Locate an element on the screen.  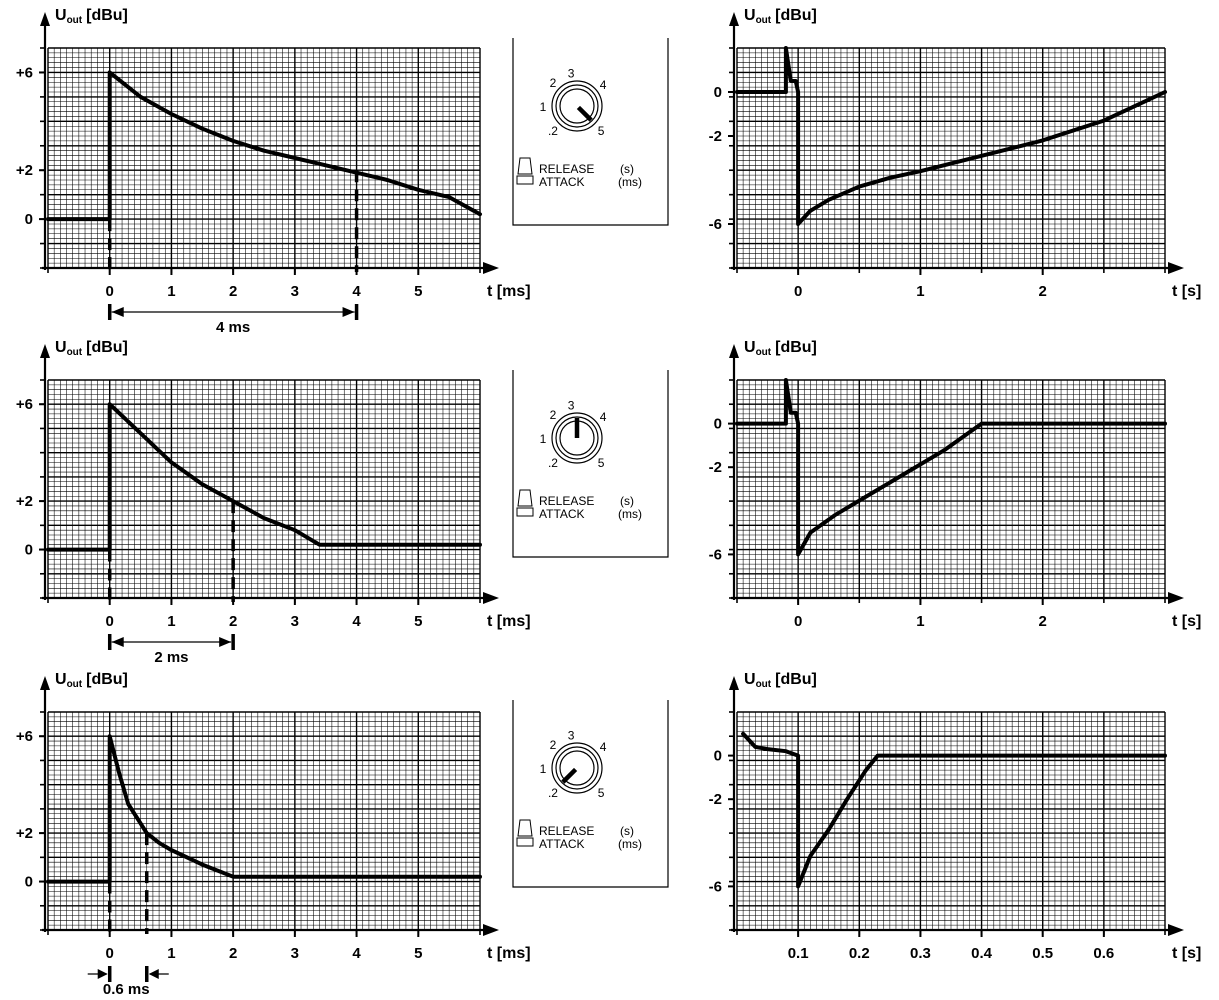
grid-fine is located at coordinates (951, 821).